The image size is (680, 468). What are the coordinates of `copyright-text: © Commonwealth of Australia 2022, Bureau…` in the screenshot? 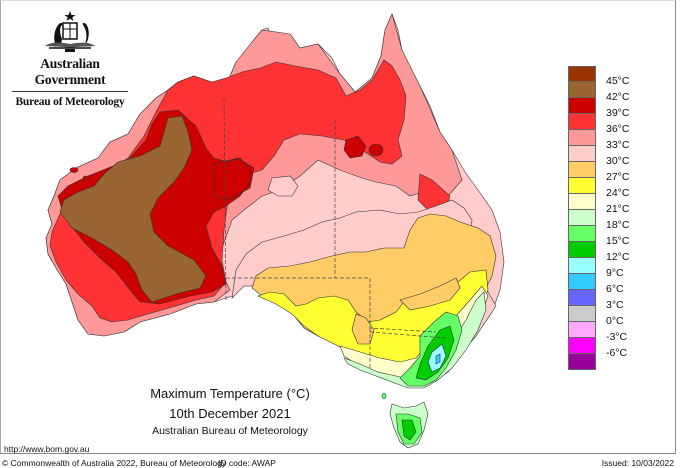 It's located at (114, 463).